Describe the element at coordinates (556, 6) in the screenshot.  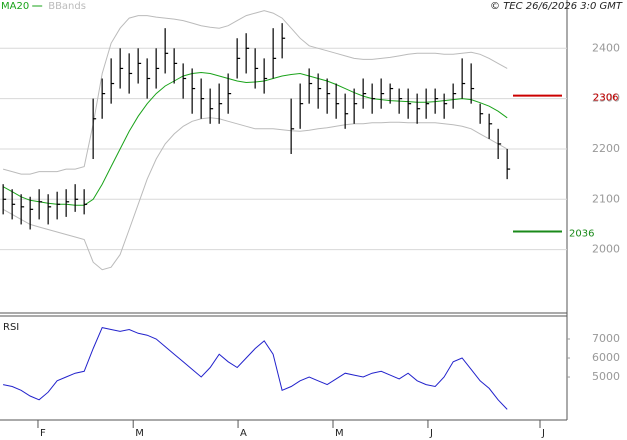
I see `copyright: © TEC 26/6/2026 3:0 GMT` at that location.